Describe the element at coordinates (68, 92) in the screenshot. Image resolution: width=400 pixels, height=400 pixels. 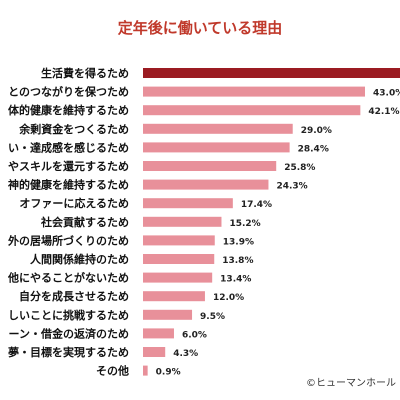
I see `category-label: とのつながりを保つため` at that location.